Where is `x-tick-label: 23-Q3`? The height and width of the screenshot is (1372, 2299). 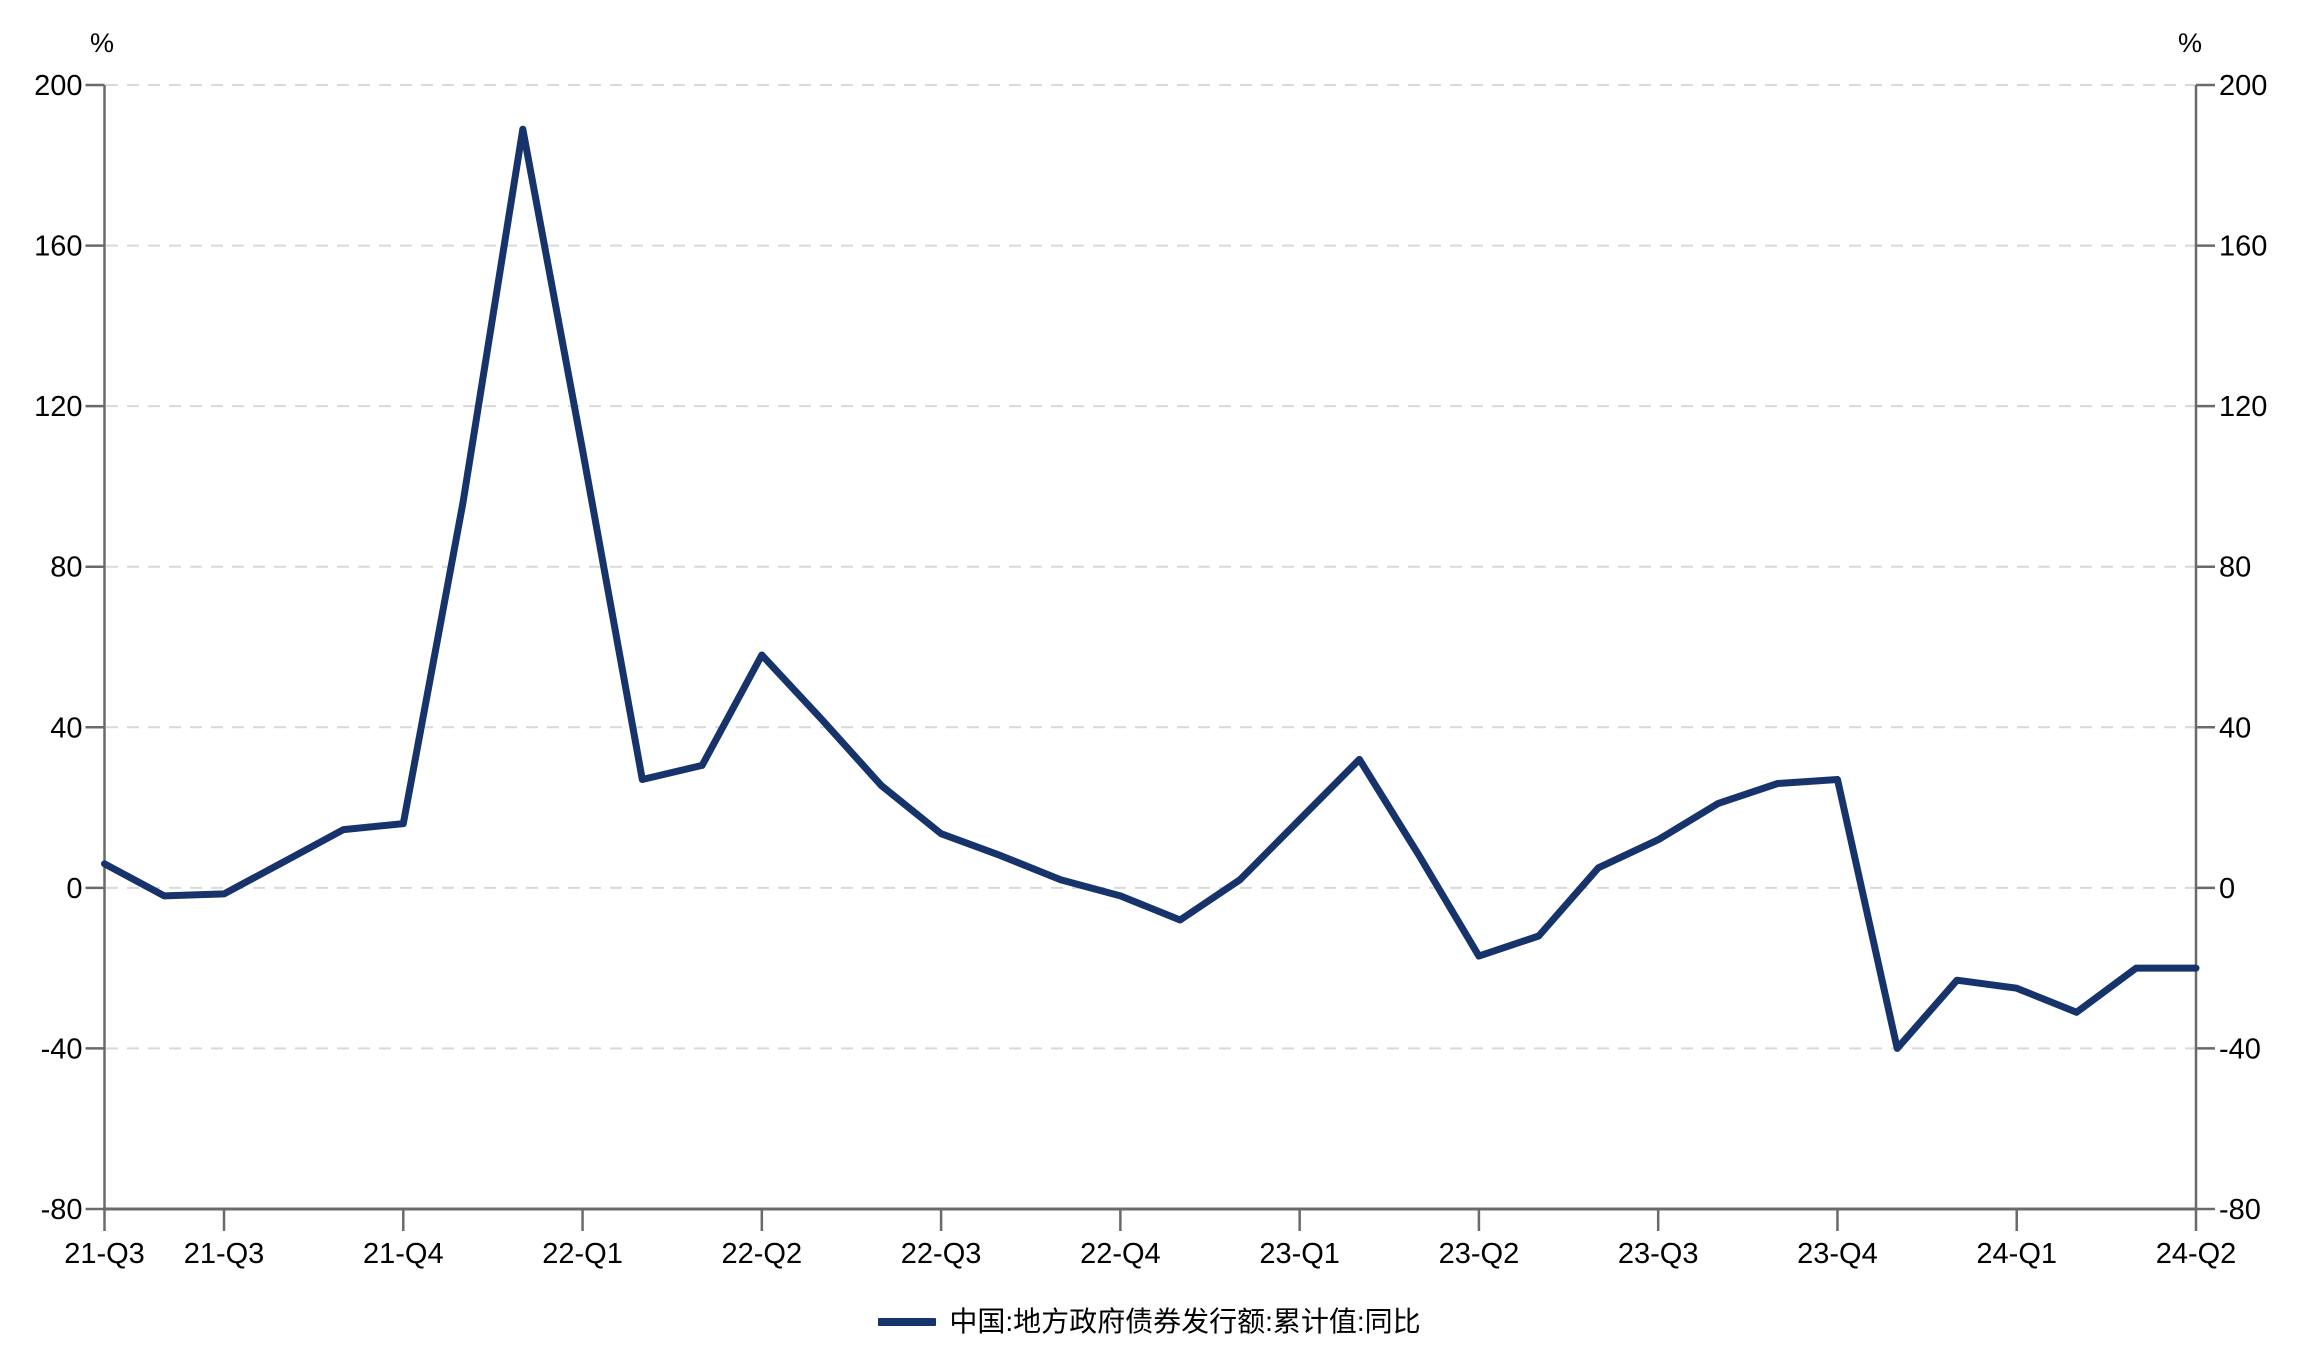 x-tick-label: 23-Q3 is located at coordinates (1658, 1254).